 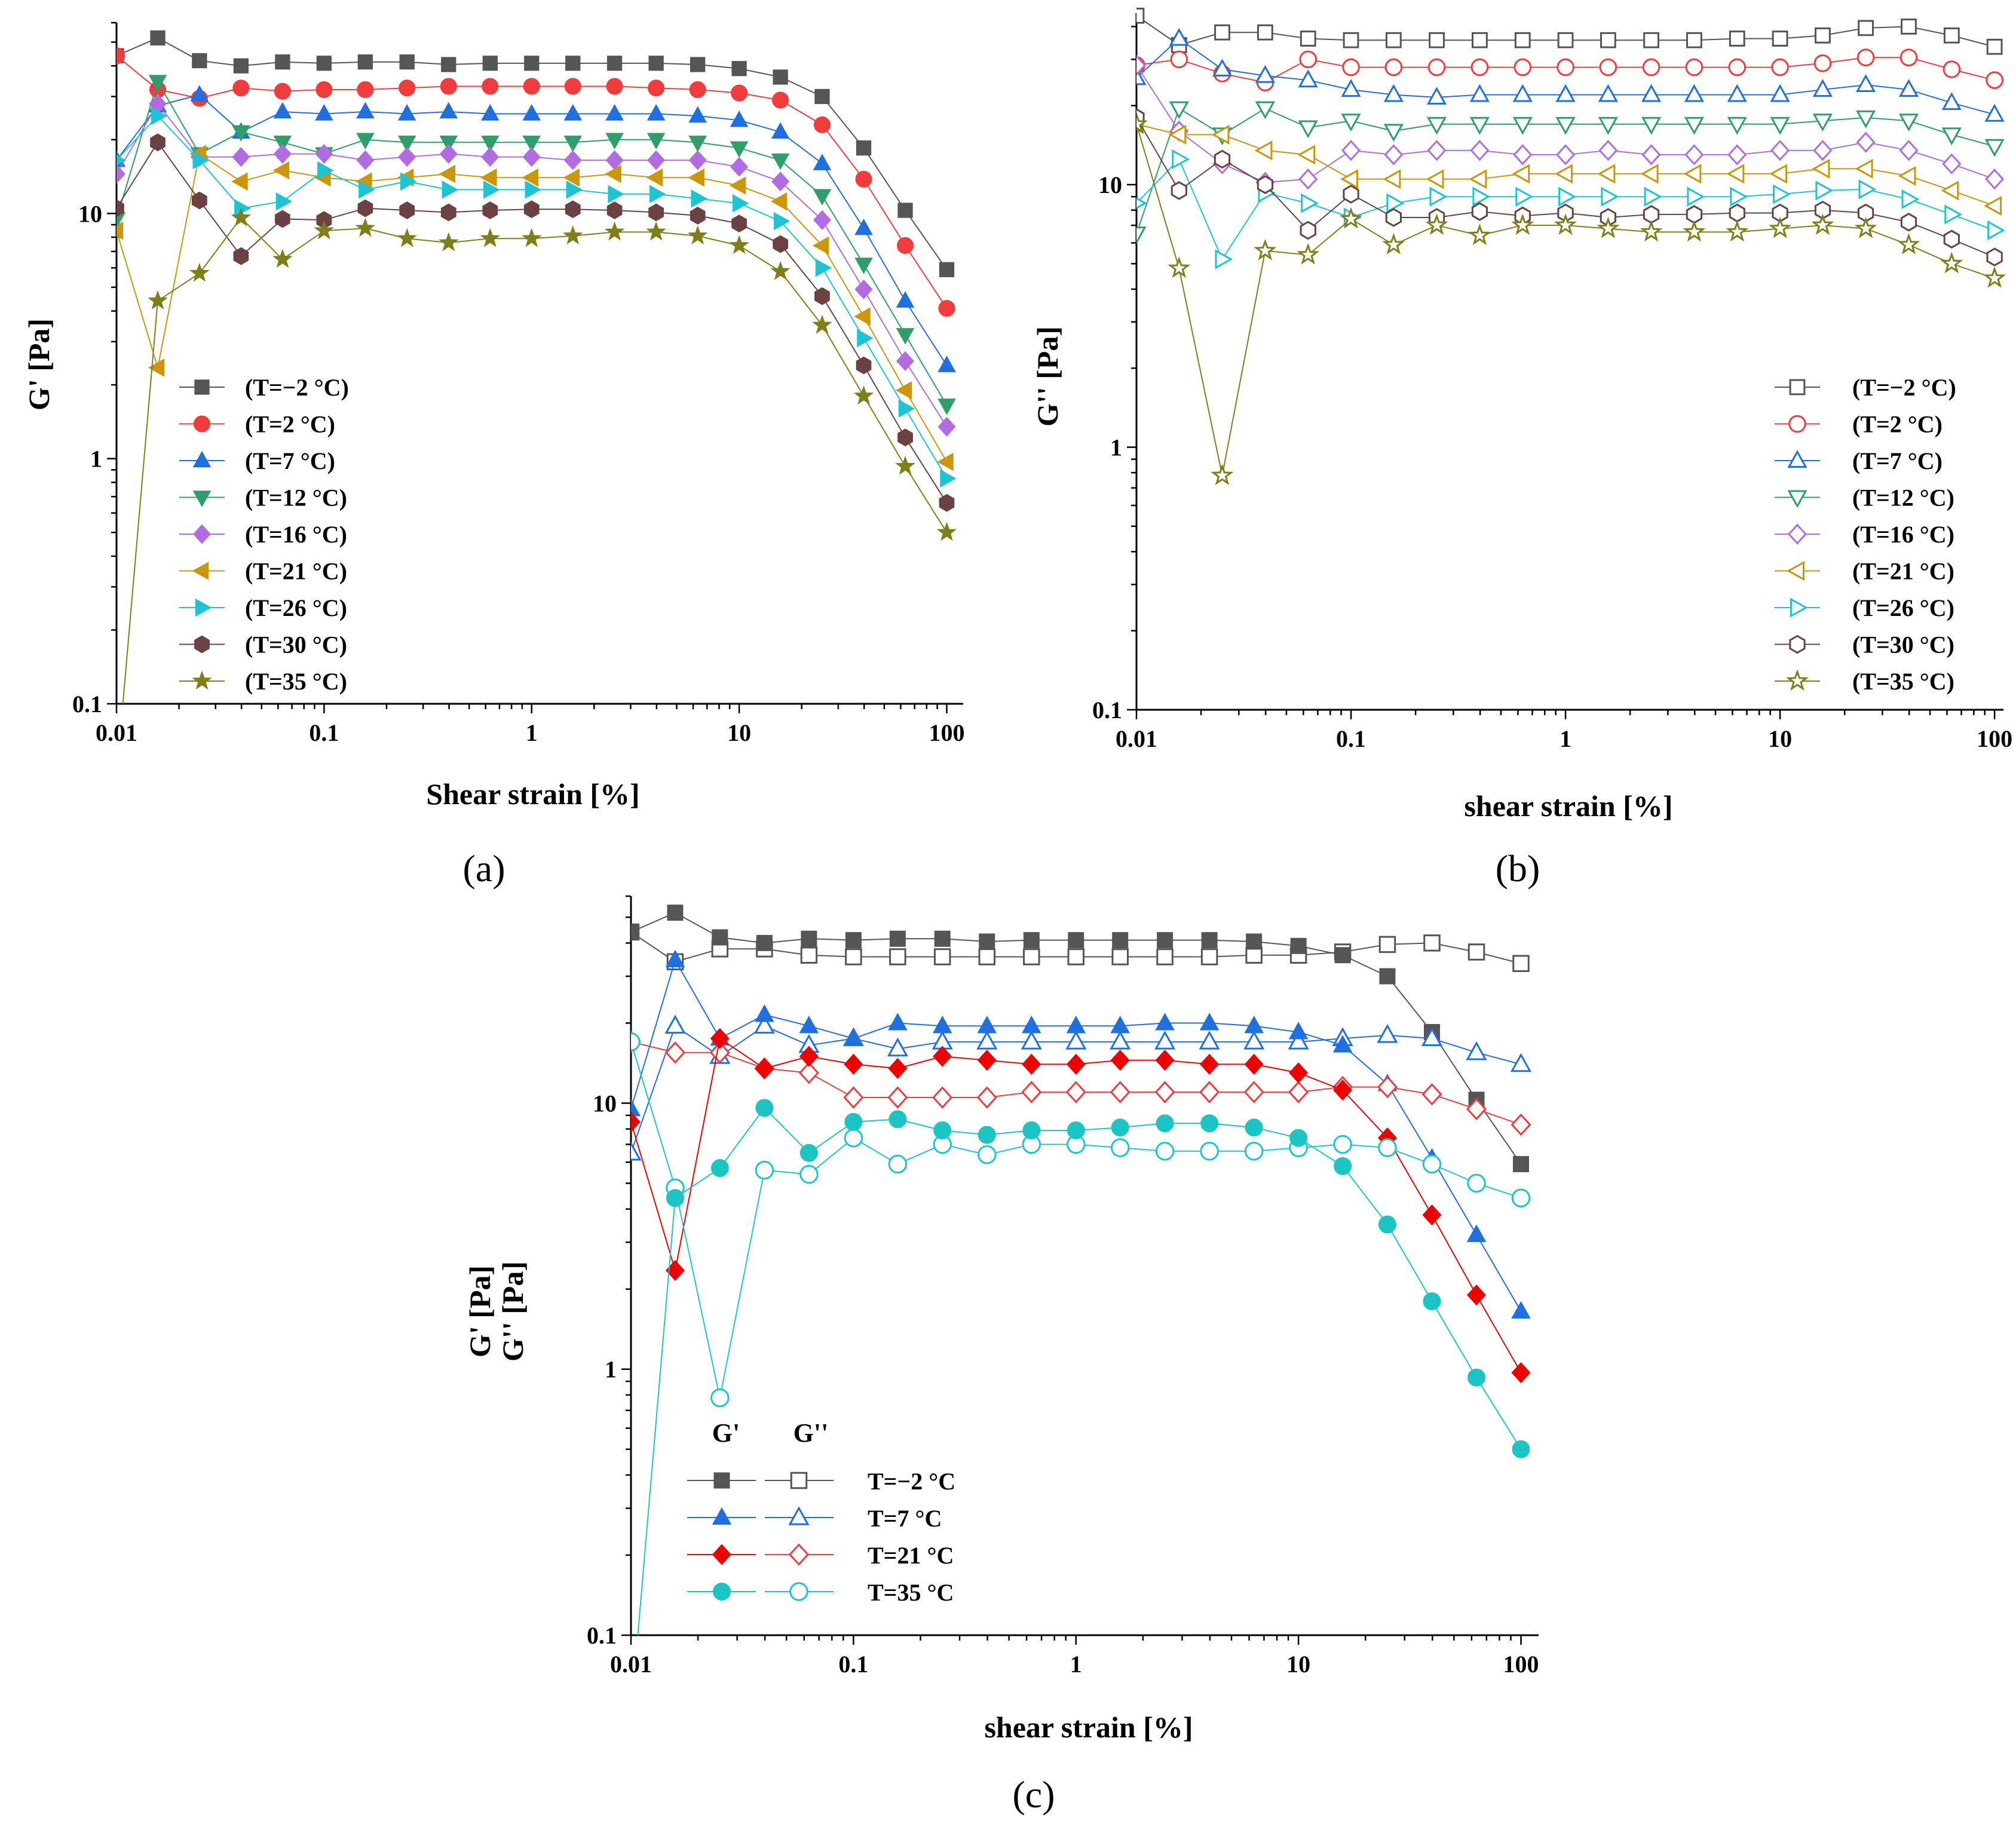 I want to click on legend-label: T=7 °C, so click(x=905, y=1518).